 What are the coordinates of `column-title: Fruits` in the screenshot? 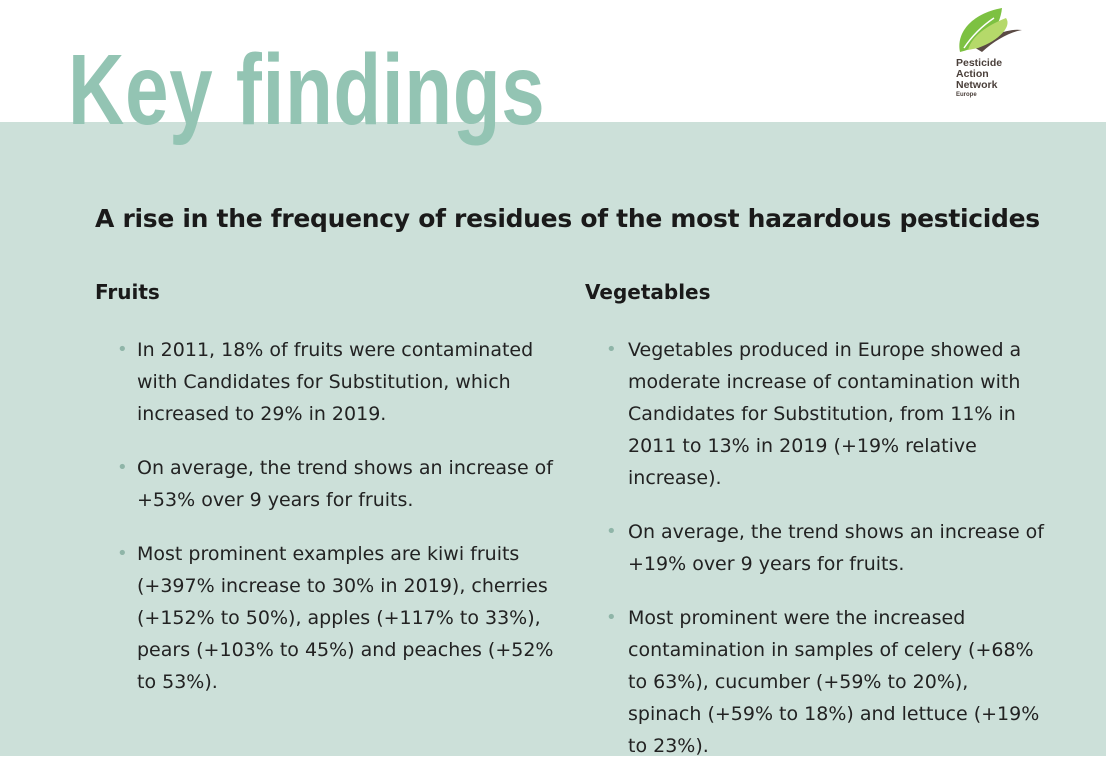 It's located at (127, 292).